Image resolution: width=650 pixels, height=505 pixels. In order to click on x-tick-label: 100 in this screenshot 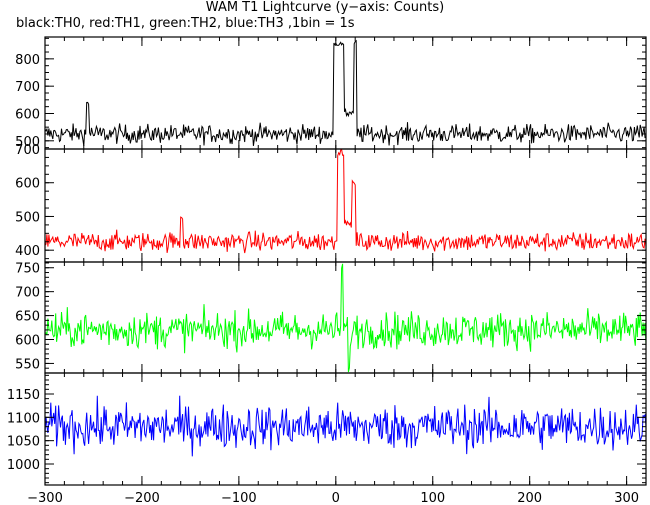, I will do `click(432, 498)`.